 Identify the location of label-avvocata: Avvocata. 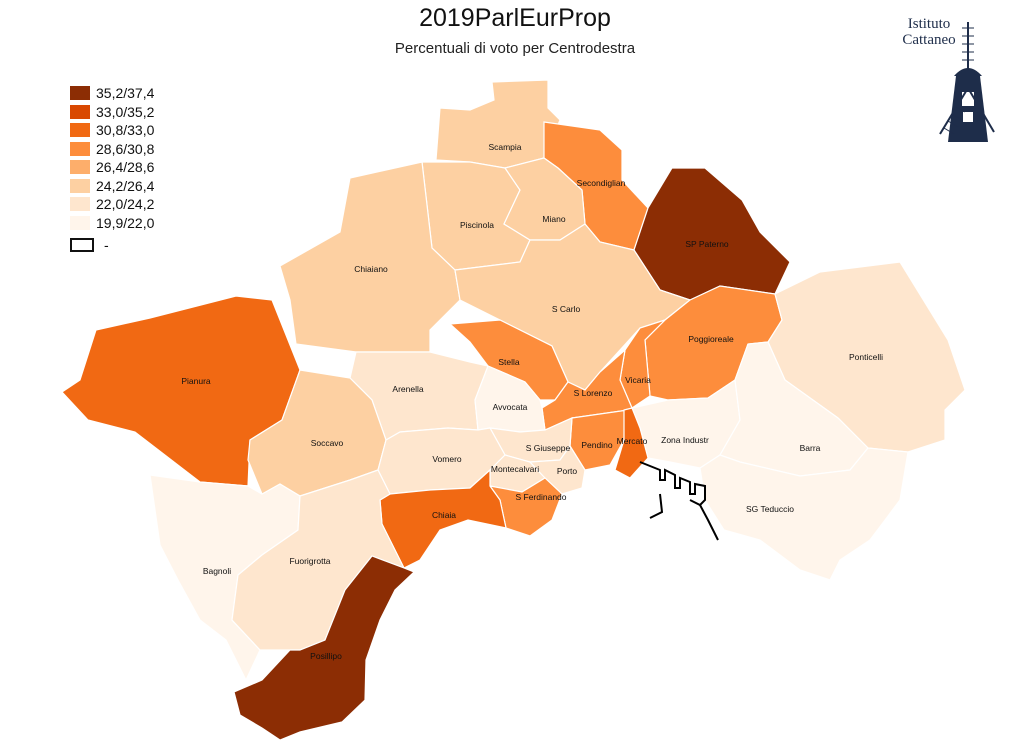
(510, 407).